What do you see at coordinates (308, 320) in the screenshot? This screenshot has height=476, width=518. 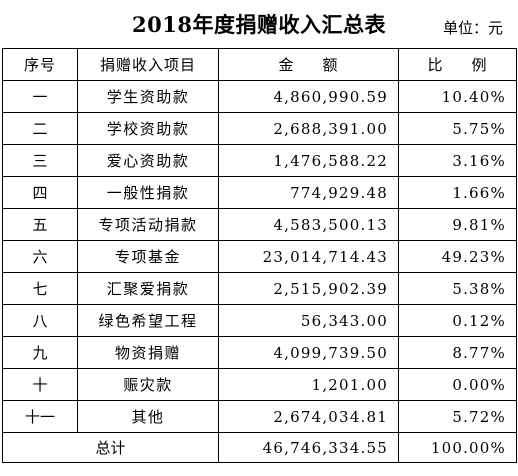 I see `row-amount: 56,343.00` at bounding box center [308, 320].